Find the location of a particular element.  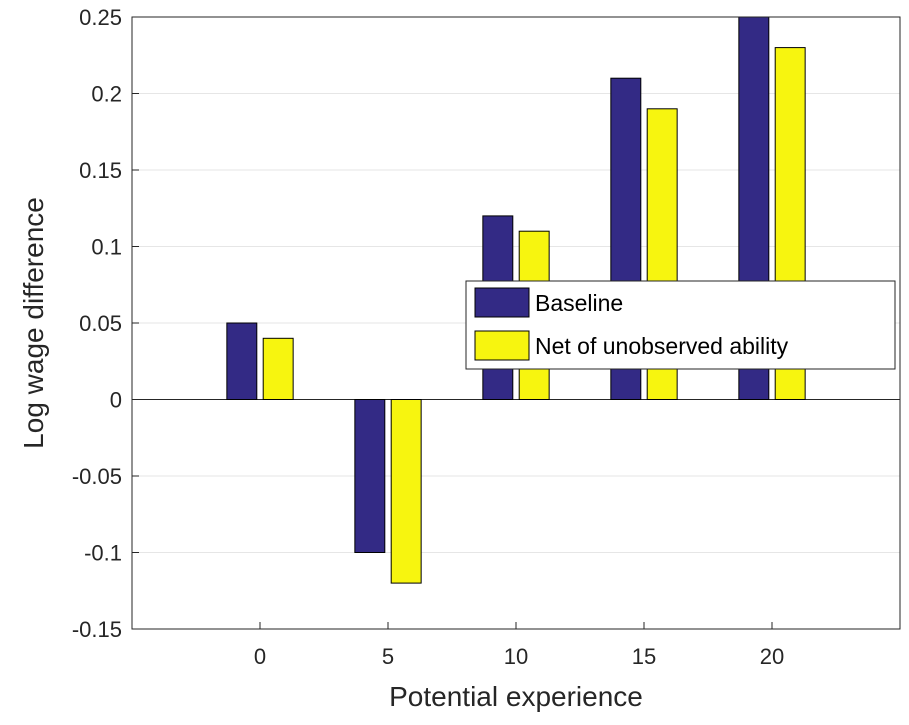

legend-label: Net of unobserved ability is located at coordinates (662, 346).